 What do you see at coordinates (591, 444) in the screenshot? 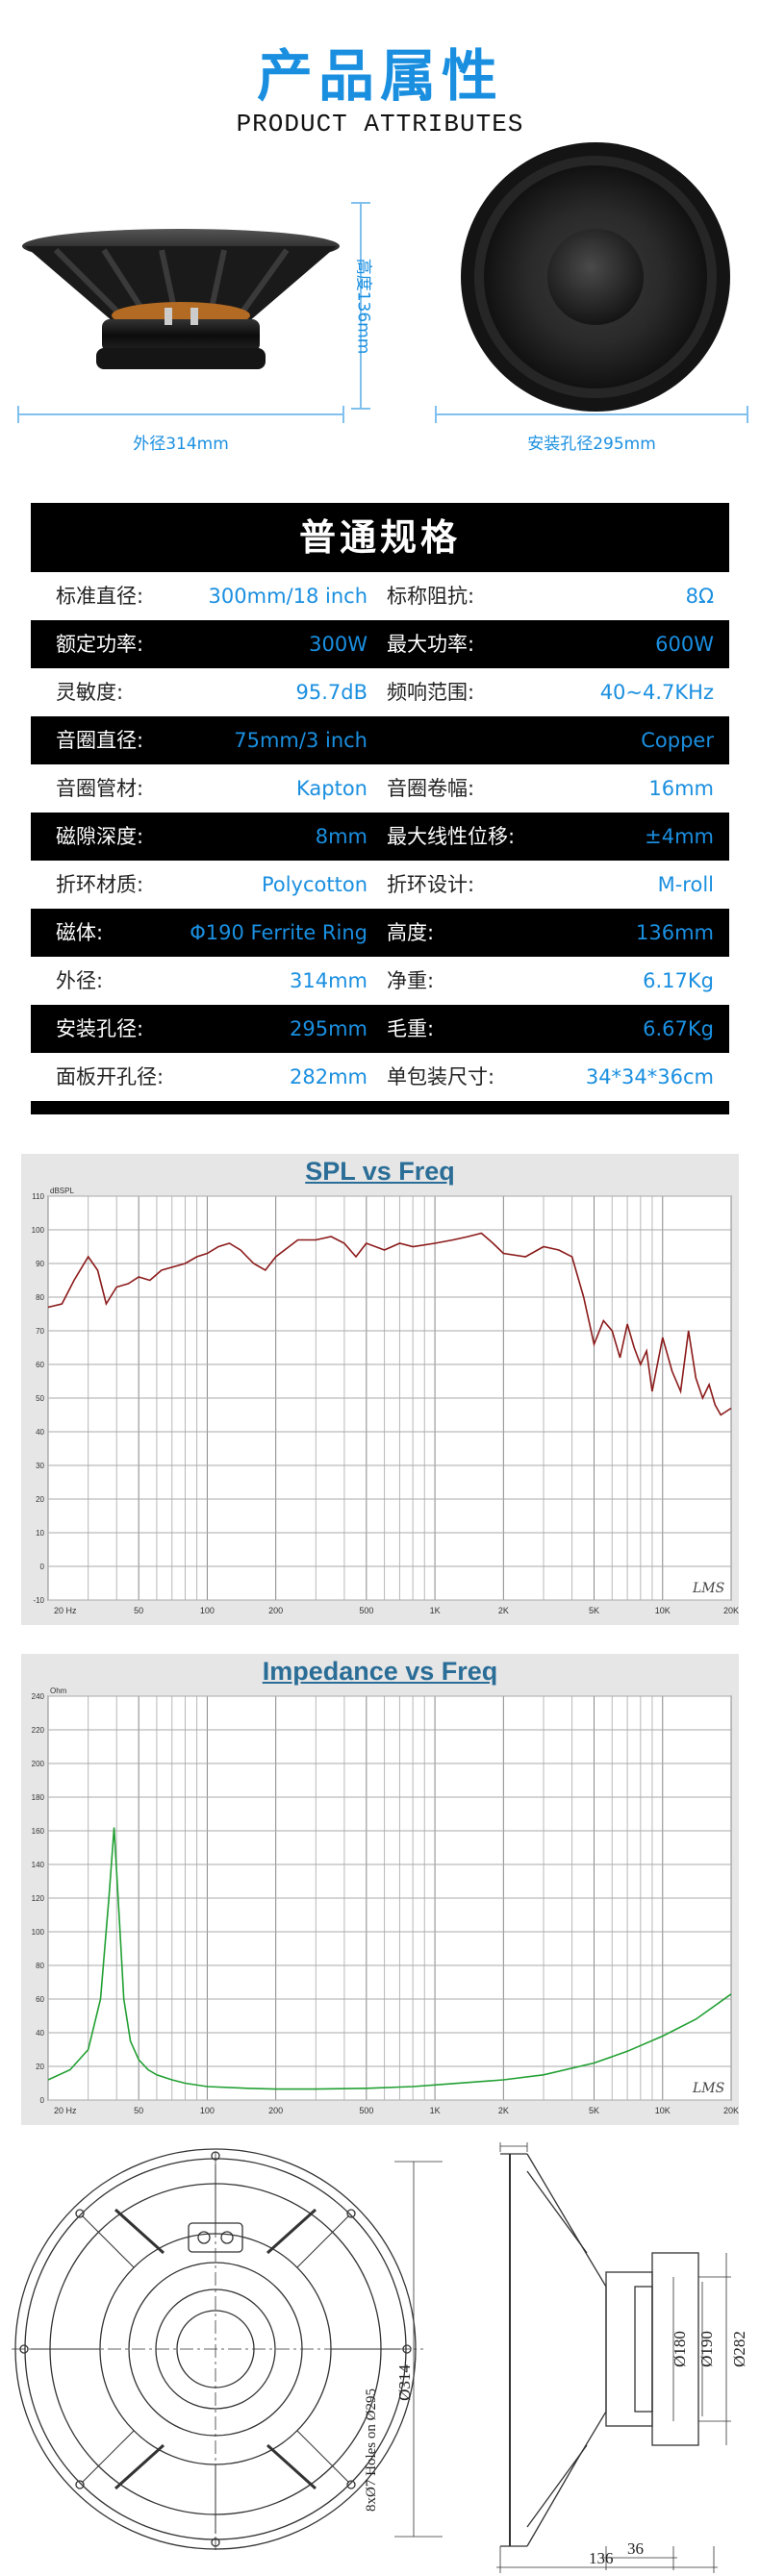
I see `mount-hole-label: 安装孔径295mm` at bounding box center [591, 444].